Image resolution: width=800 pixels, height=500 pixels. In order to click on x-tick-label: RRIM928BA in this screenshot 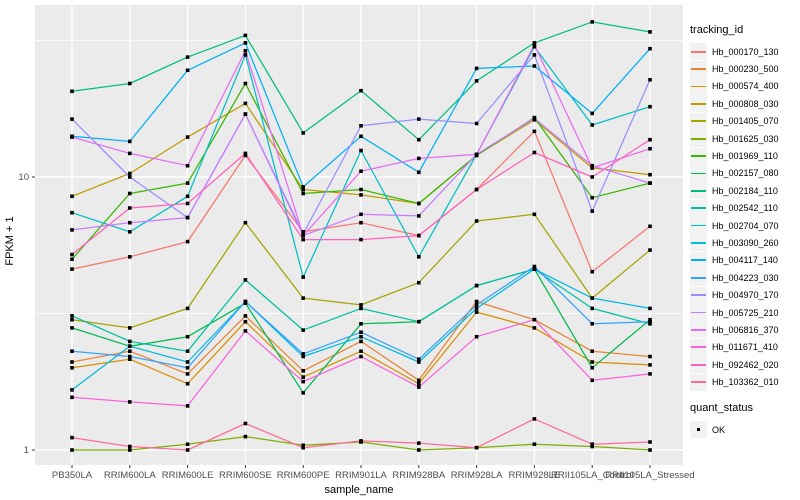, I will do `click(418, 475)`.